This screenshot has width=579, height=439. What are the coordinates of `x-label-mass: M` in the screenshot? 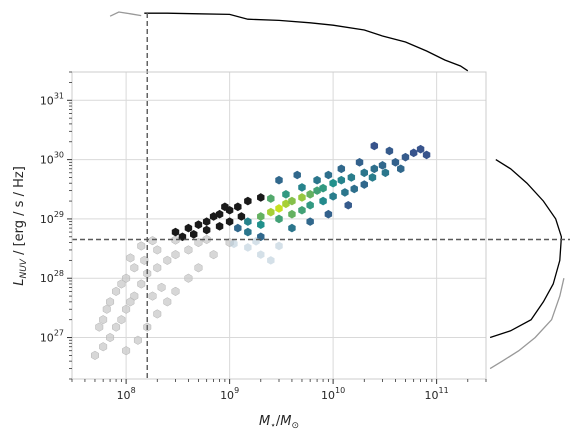 It's located at (264, 421).